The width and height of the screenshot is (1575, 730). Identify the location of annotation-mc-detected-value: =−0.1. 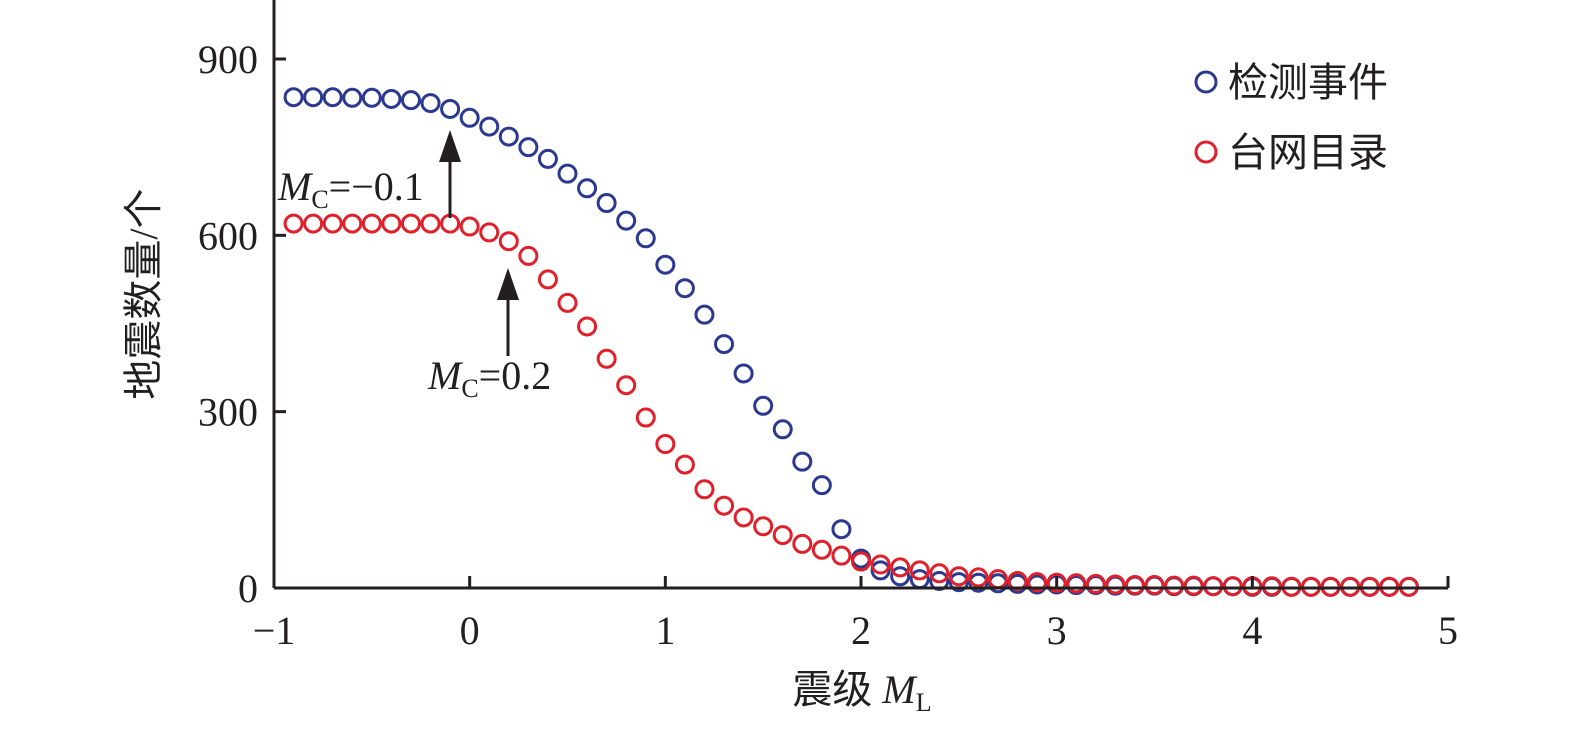
(376, 186).